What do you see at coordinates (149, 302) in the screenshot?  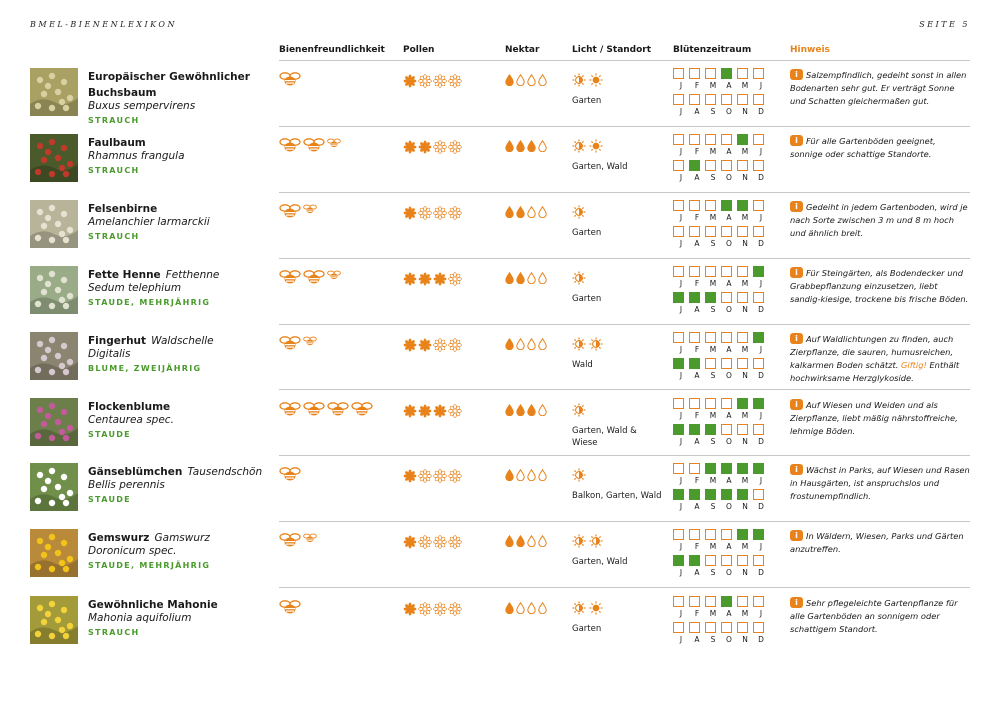 I see `plant-category: STAUDE, MEHRJÄHRIG` at bounding box center [149, 302].